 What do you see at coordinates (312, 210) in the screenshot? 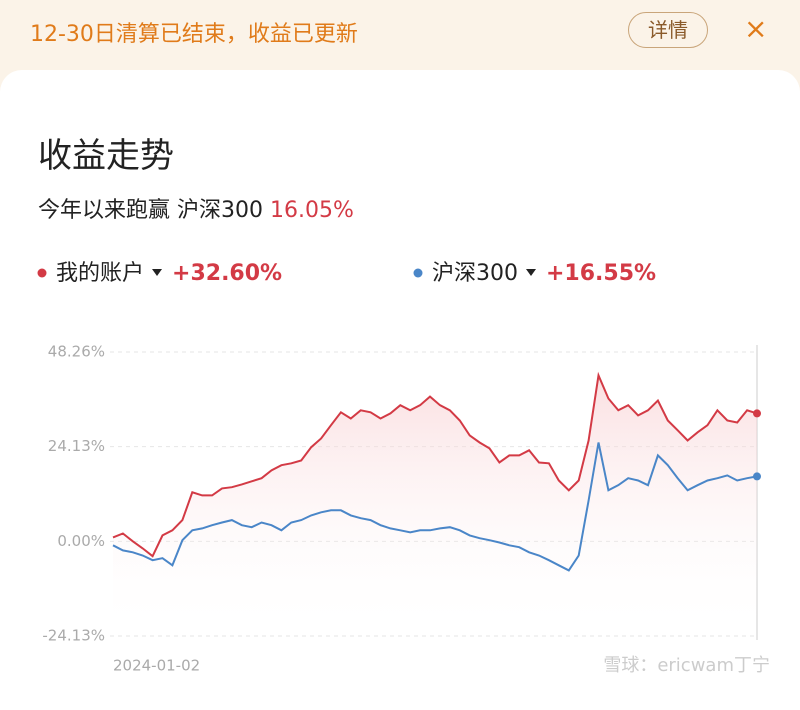
I see `subtitle-value: 16.05%` at bounding box center [312, 210].